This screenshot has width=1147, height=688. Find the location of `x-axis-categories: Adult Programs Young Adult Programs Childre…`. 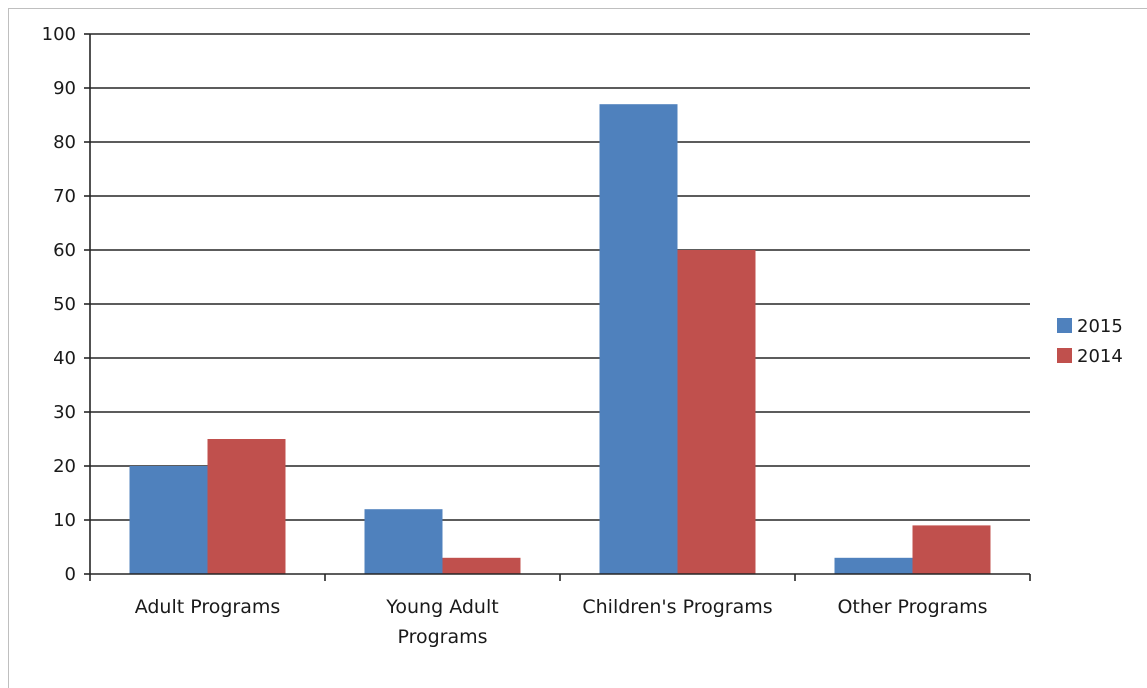

x-axis-categories: Adult Programs Young Adult Programs Childre… is located at coordinates (561, 622).